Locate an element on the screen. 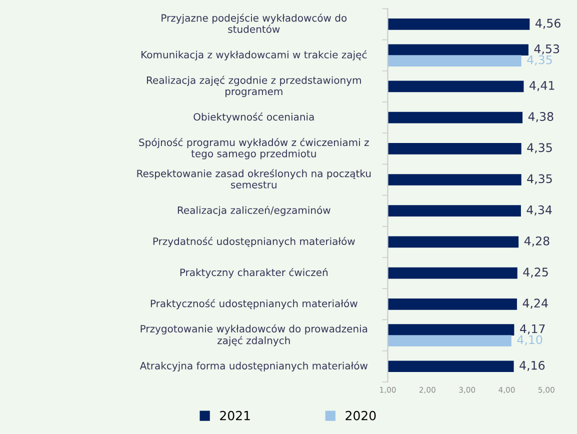  data-label: 4,53 is located at coordinates (547, 49).